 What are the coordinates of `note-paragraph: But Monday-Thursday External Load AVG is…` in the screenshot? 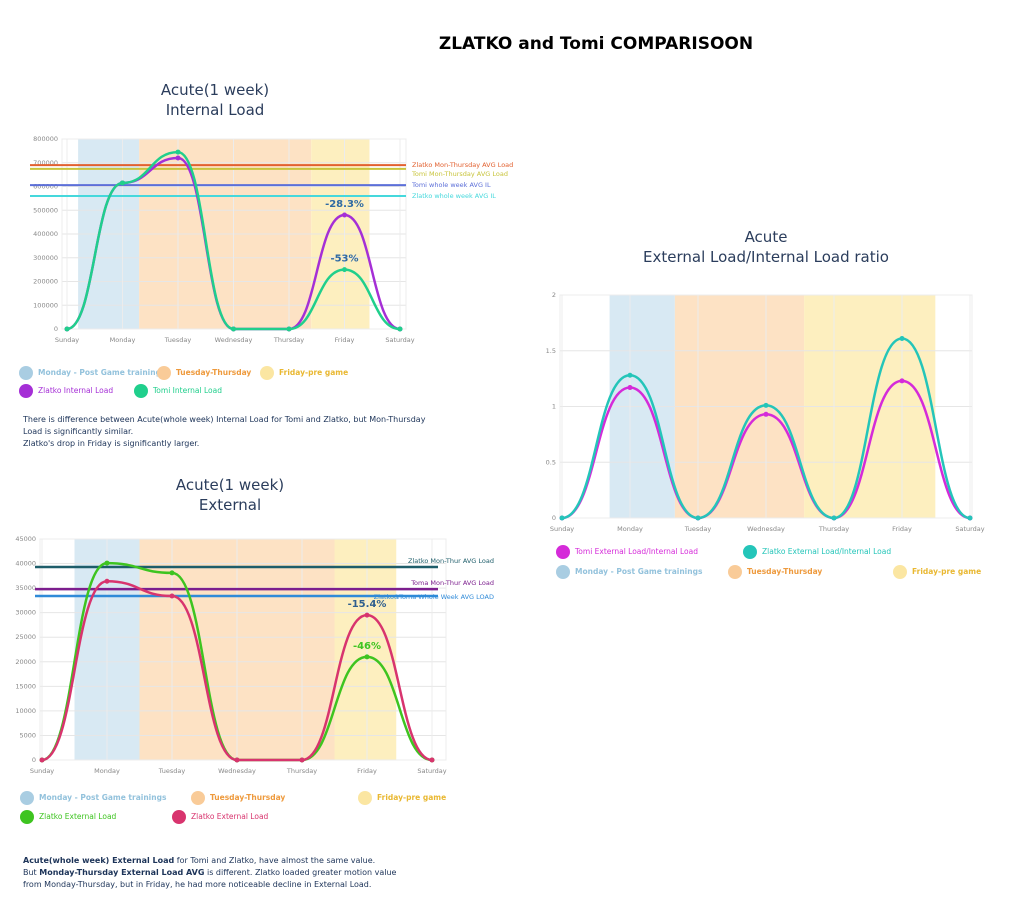 It's located at (210, 879).